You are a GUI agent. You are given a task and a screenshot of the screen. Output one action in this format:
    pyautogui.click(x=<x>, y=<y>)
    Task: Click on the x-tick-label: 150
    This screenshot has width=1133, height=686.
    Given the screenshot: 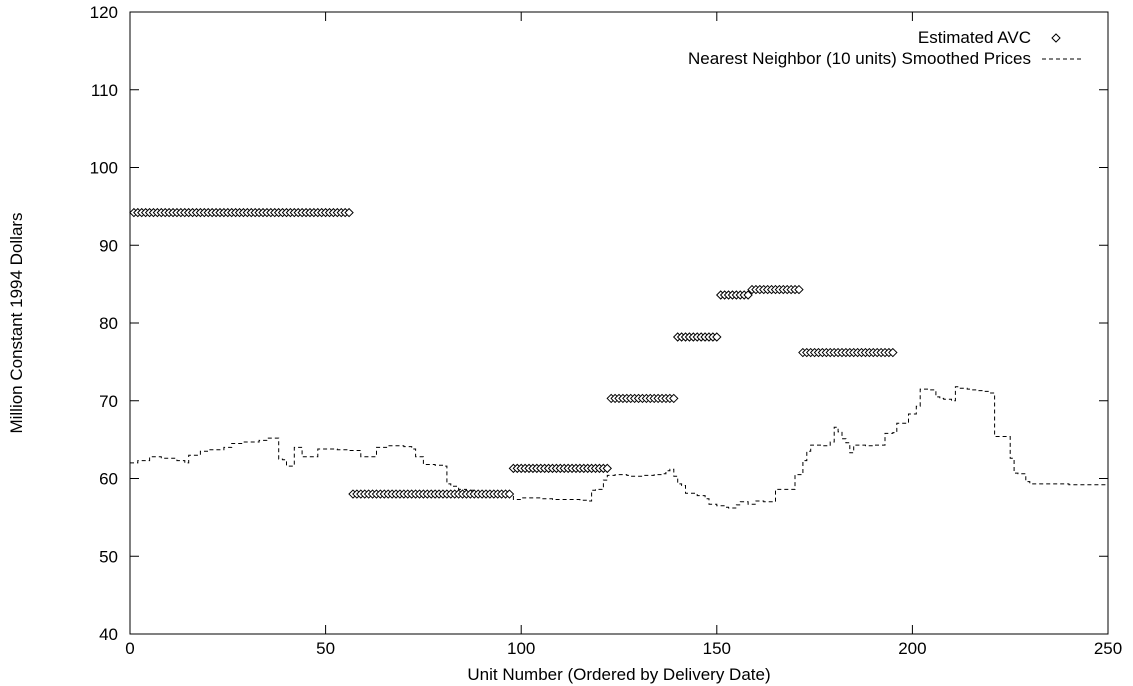 What is the action you would take?
    pyautogui.click(x=717, y=648)
    